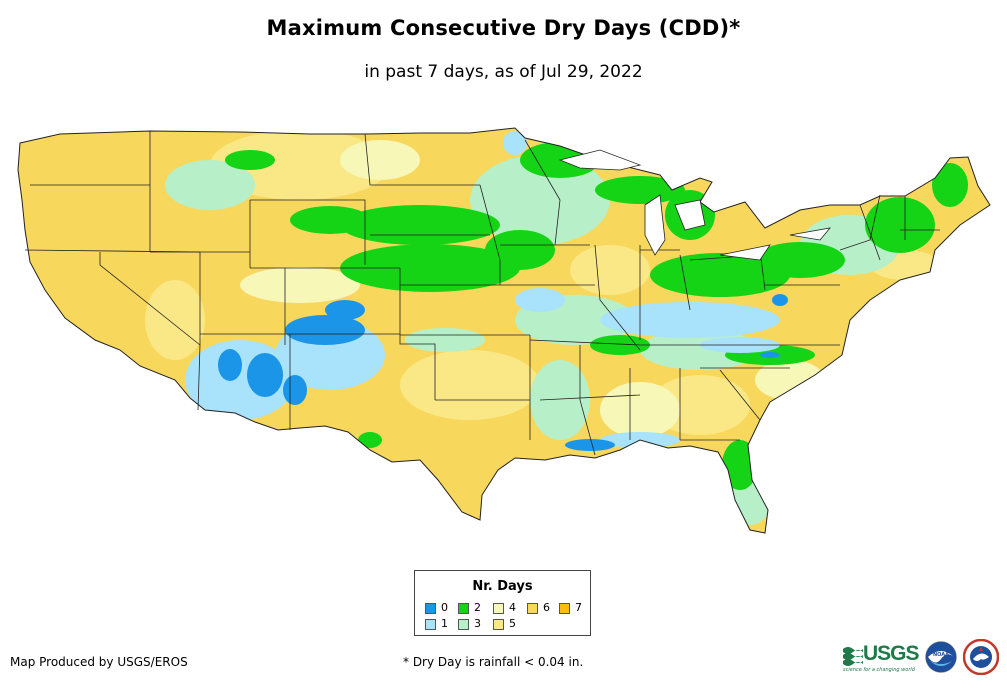  What do you see at coordinates (477, 623) in the screenshot?
I see `legend-label-3: 3` at bounding box center [477, 623].